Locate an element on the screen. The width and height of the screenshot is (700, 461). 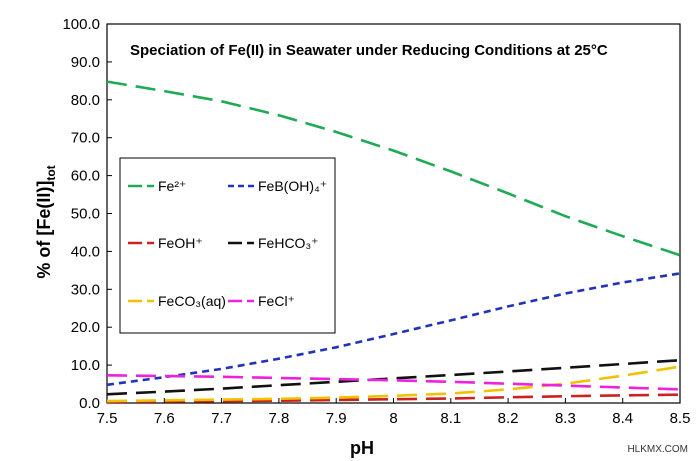
x-axis-title: pH is located at coordinates (362, 448).